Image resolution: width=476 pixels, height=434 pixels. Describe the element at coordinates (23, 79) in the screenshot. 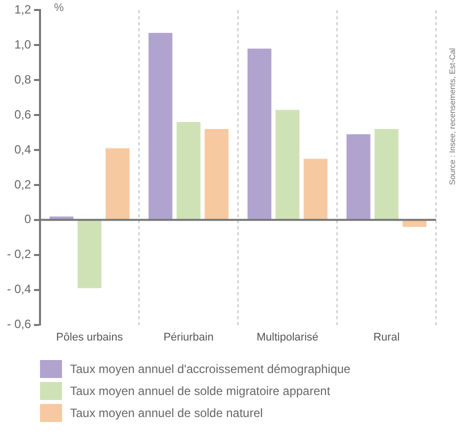

I see `y-tick-label: 0,8` at that location.